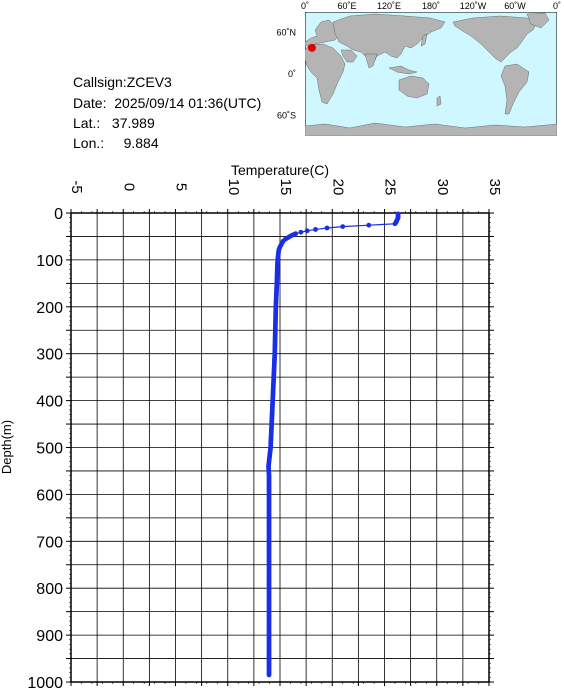 The width and height of the screenshot is (564, 690). I want to click on world-map, so click(431, 74).